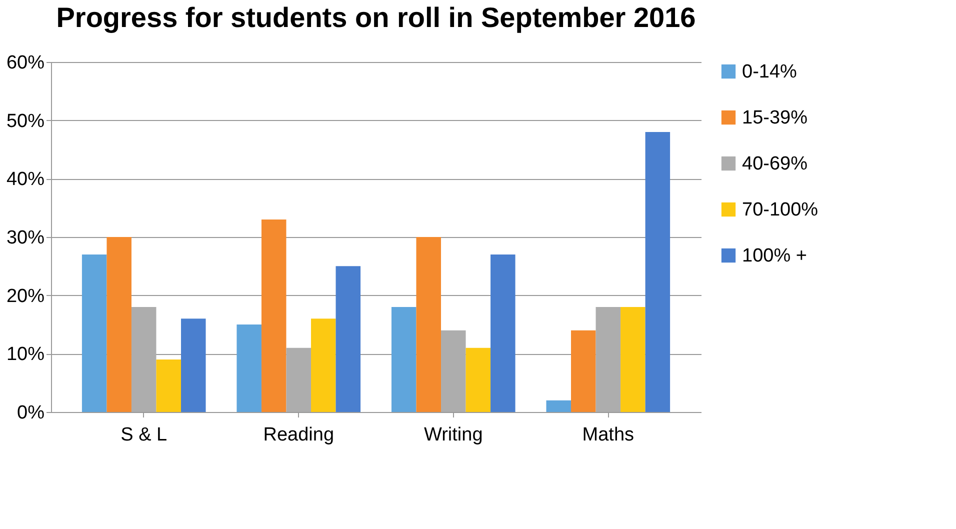 This screenshot has height=529, width=956. I want to click on legend-label: 40-69%, so click(775, 164).